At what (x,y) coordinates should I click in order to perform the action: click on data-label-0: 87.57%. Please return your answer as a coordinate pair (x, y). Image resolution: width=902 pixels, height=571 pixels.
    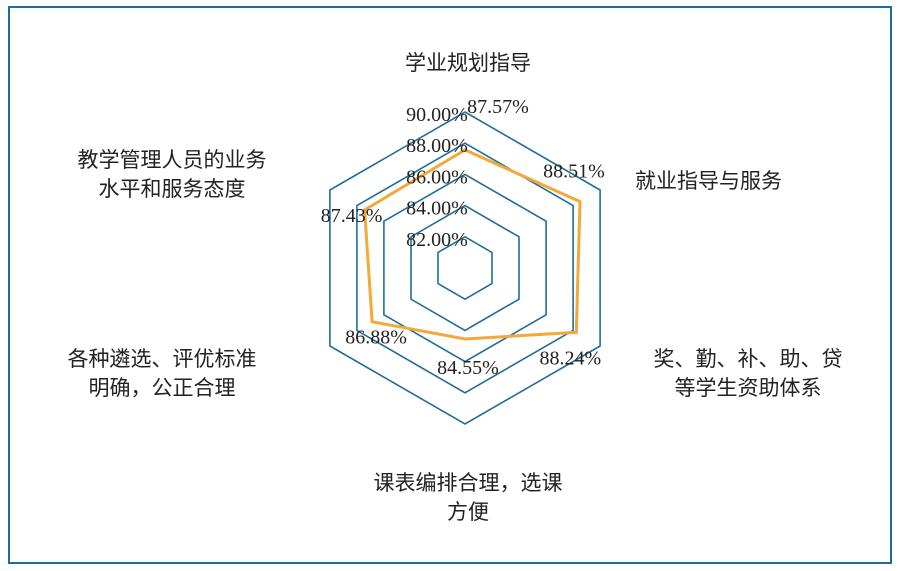
    Looking at the image, I should click on (498, 107).